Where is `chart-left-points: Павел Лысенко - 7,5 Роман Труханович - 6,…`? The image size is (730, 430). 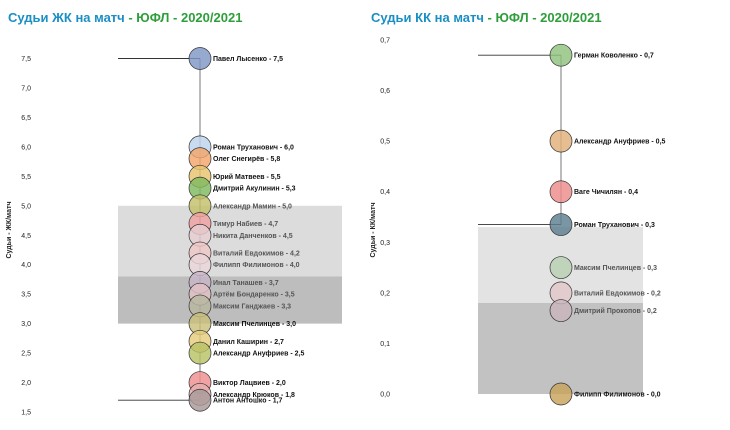
chart-left-points: Павел Лысенко - 7,5 Роман Труханович - 6,… is located at coordinates (246, 229).